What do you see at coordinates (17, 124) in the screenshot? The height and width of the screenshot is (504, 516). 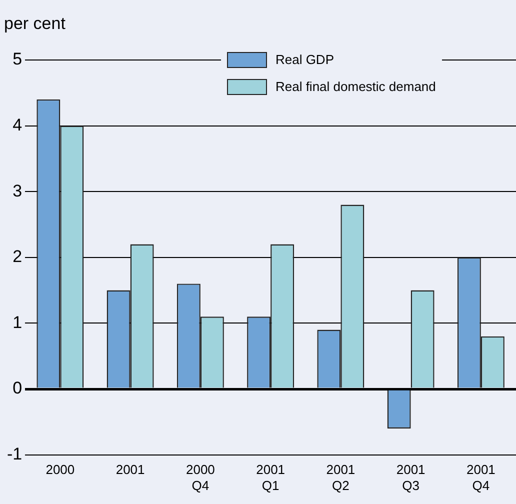 I see `y-tick-label: 4` at bounding box center [17, 124].